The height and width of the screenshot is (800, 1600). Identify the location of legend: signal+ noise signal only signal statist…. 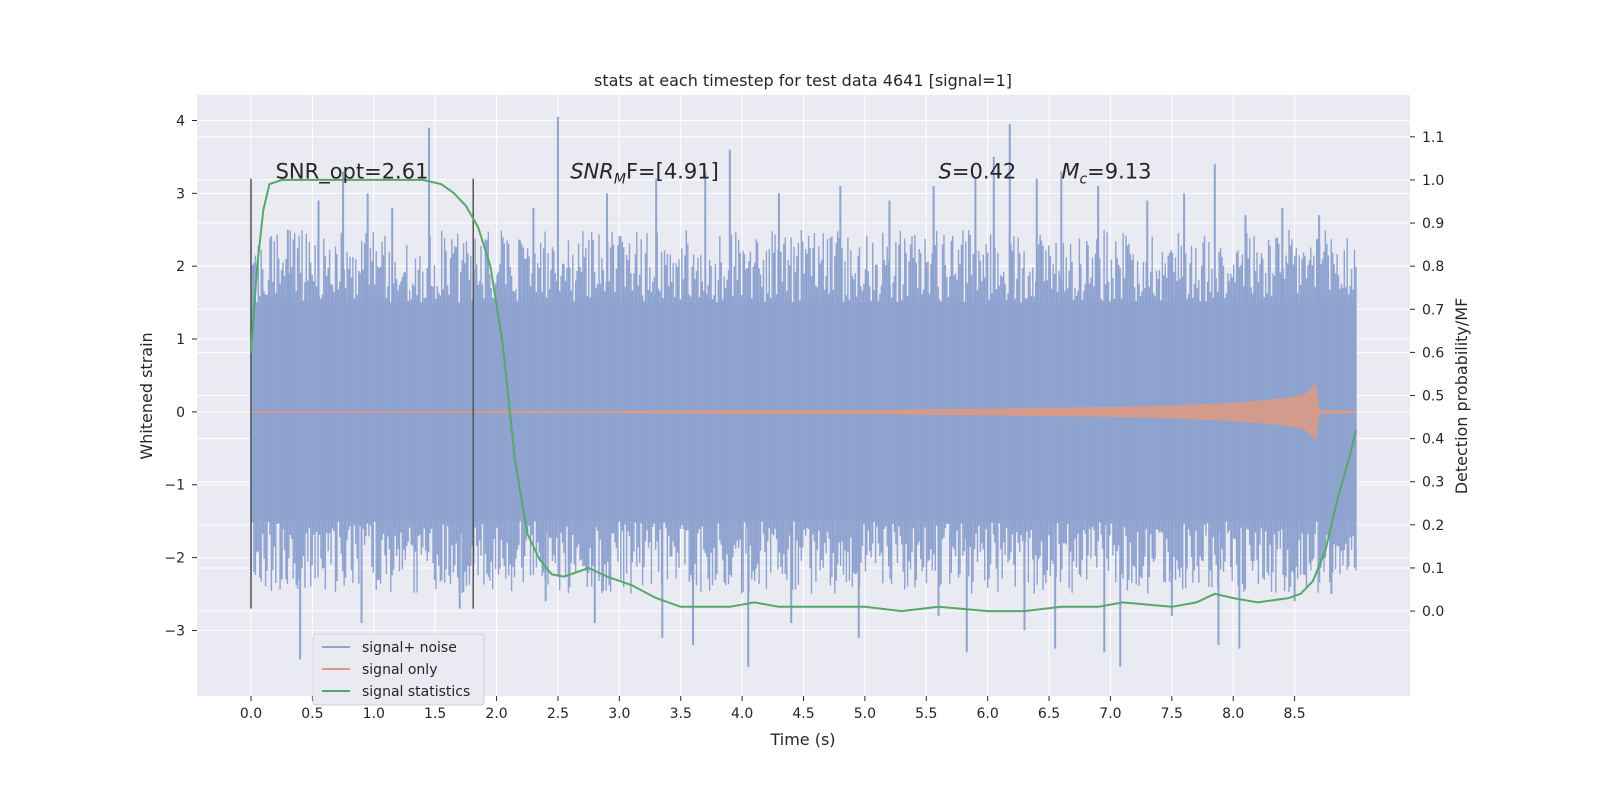
(398, 669).